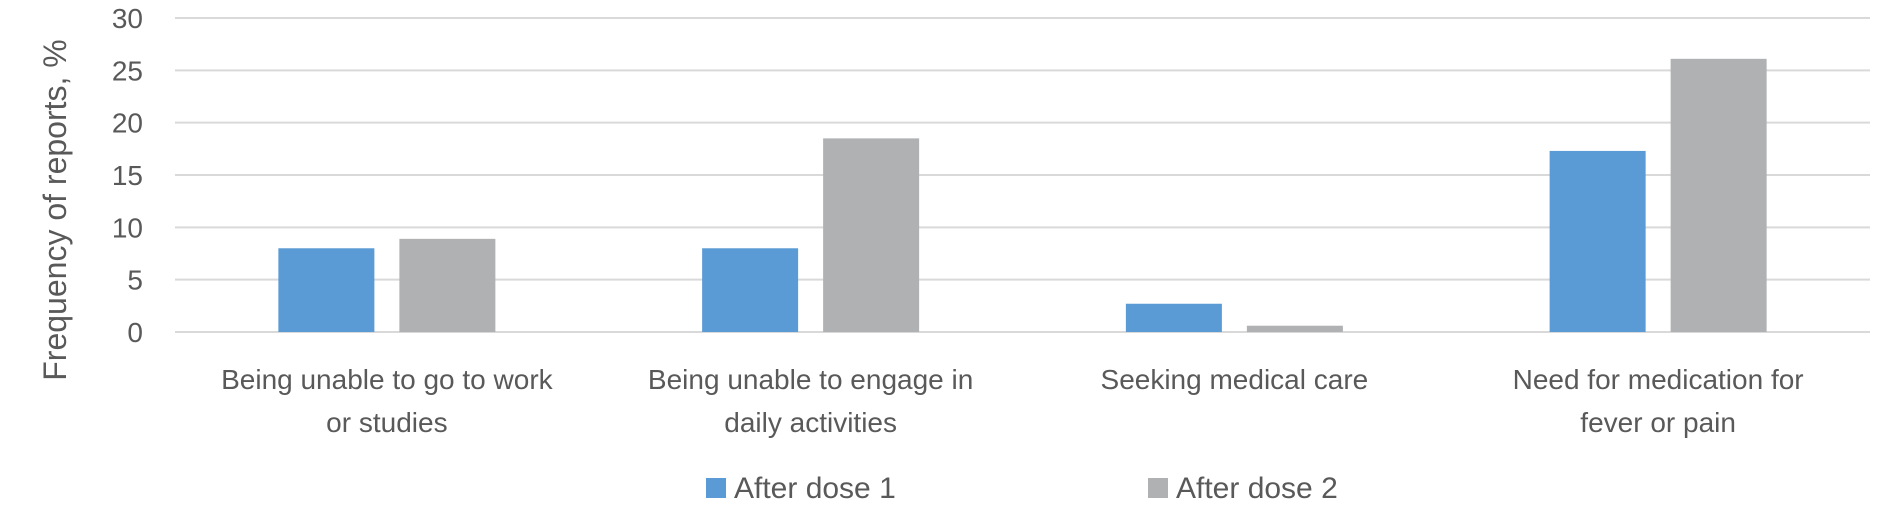 This screenshot has height=520, width=1890. I want to click on category-label-line: Being unable to go to work, so click(387, 379).